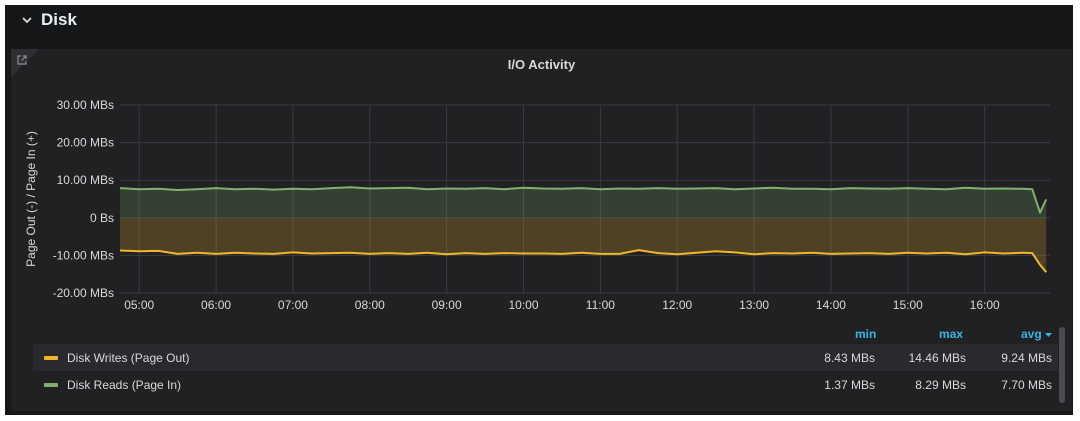 The width and height of the screenshot is (1080, 421). I want to click on legend-max-reads: 8.29 MBs, so click(940, 385).